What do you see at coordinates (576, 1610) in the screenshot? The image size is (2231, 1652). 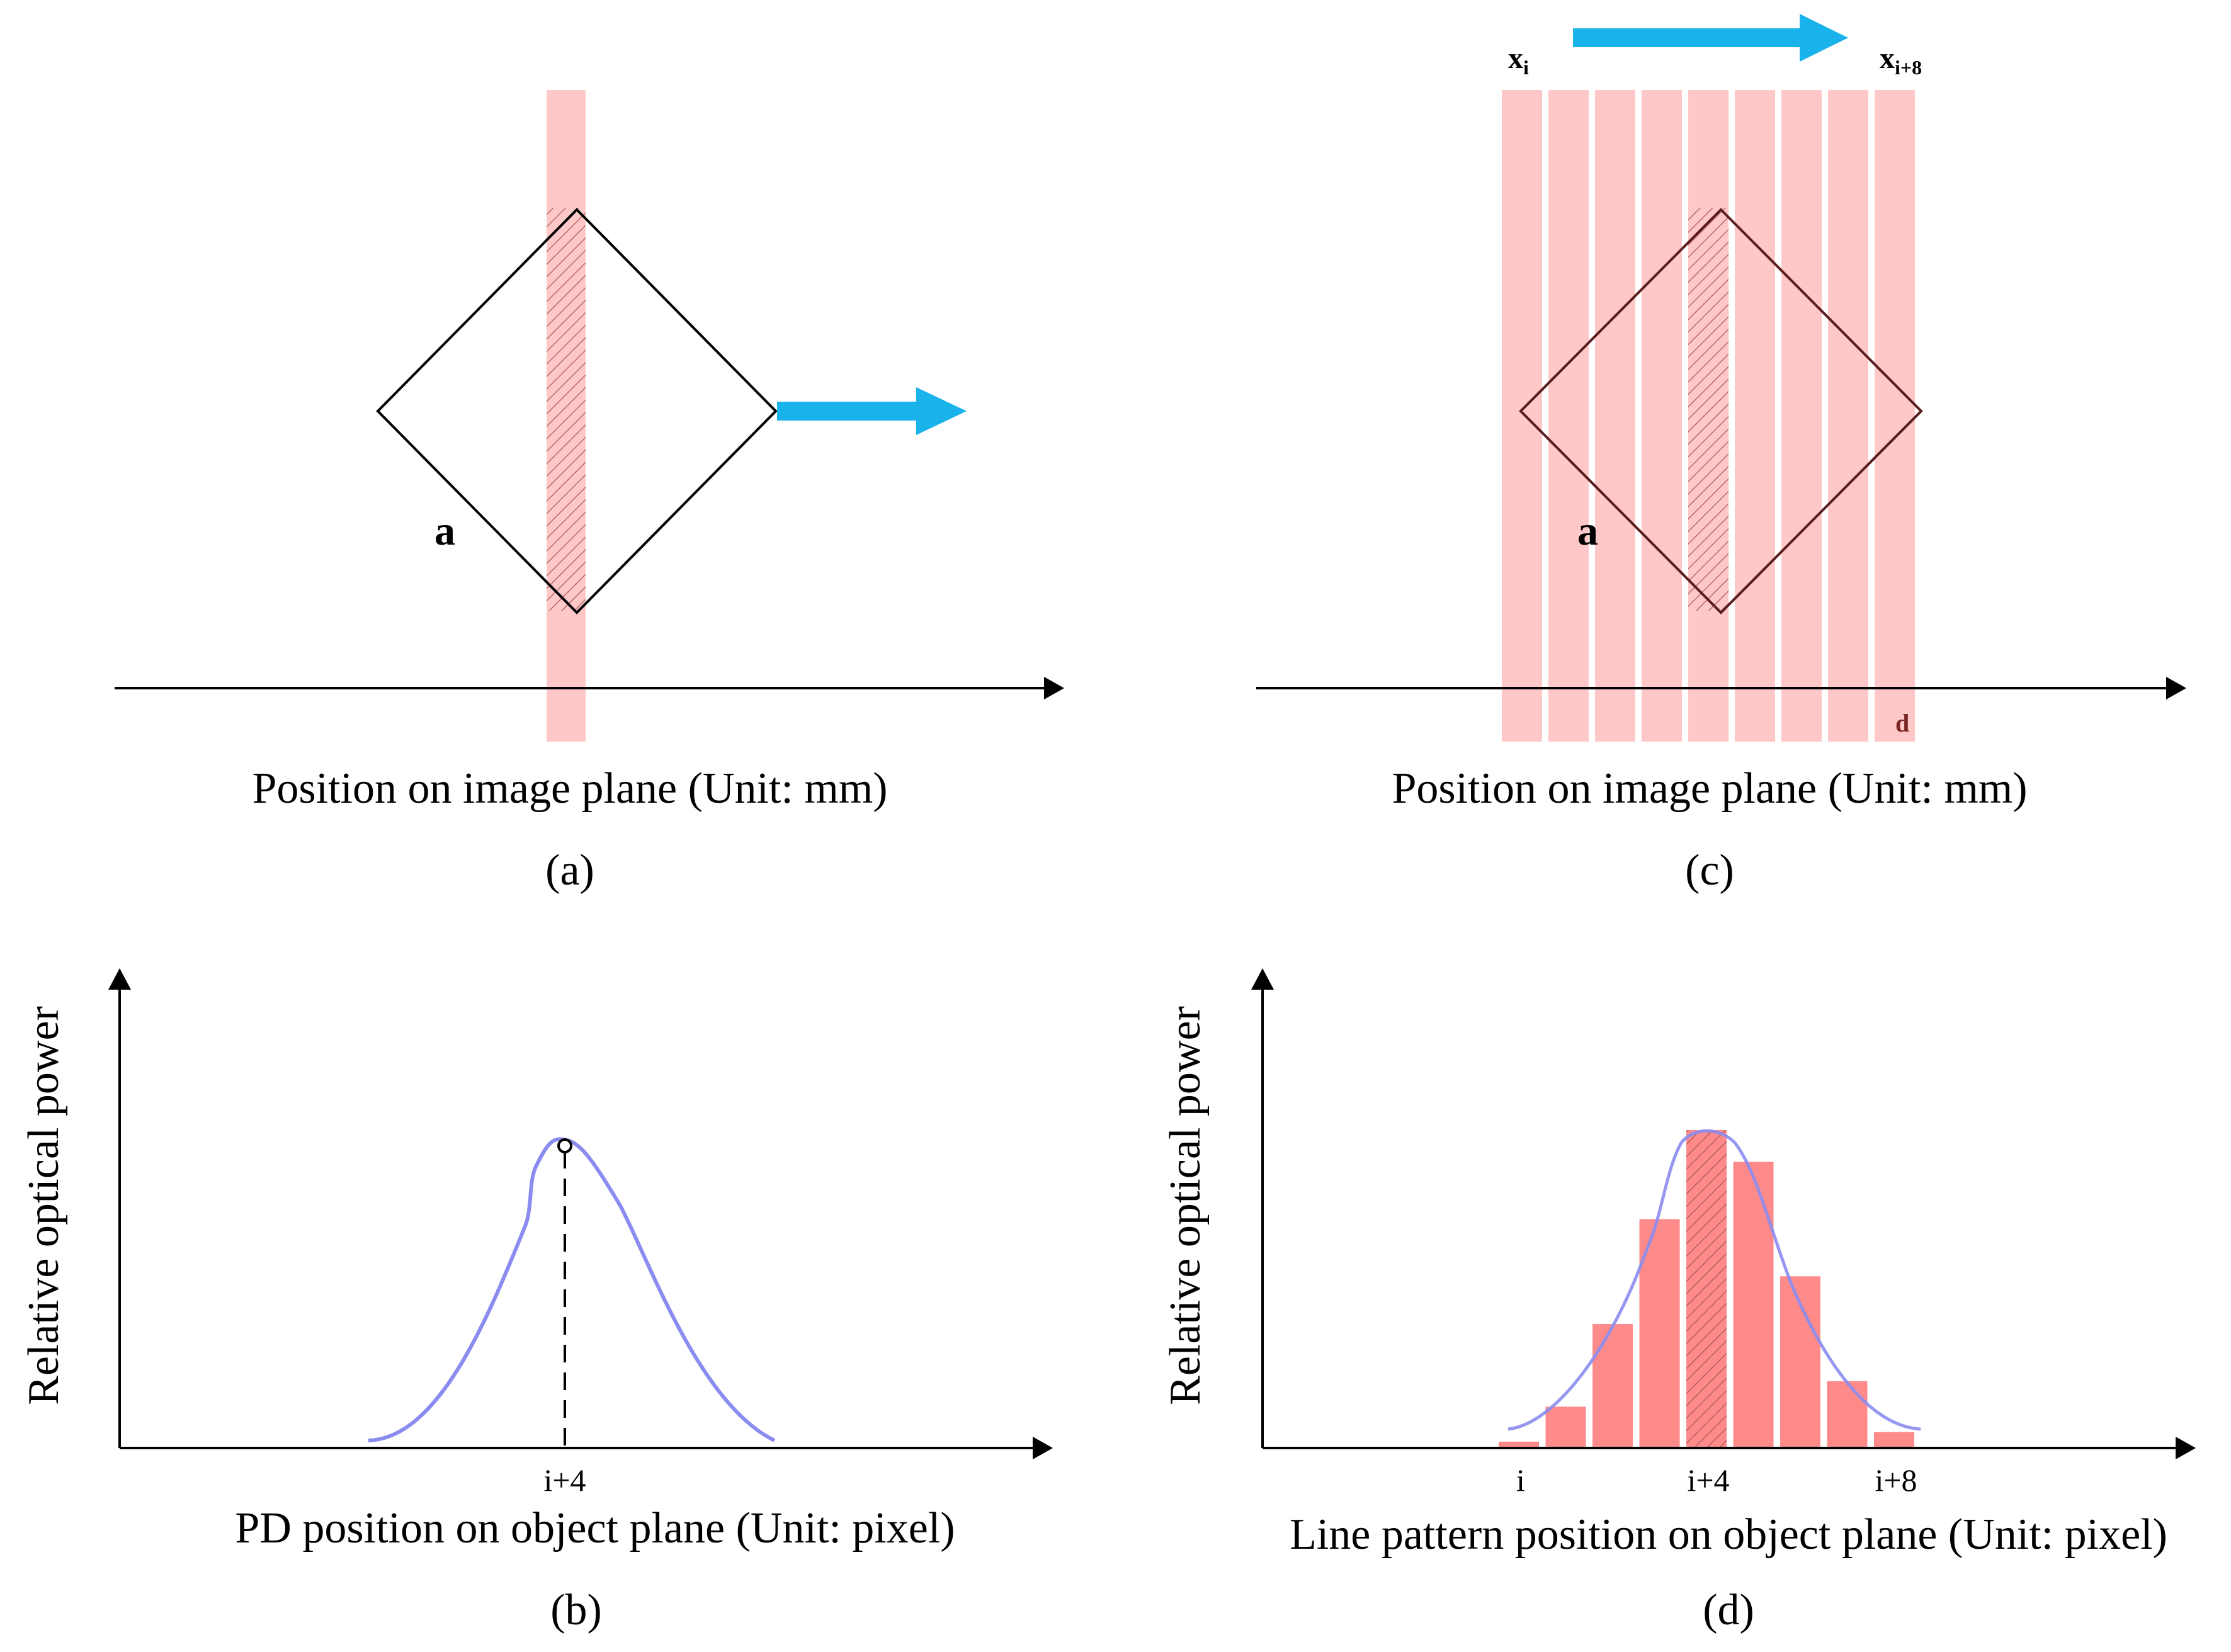 I see `panel-label: (b)` at bounding box center [576, 1610].